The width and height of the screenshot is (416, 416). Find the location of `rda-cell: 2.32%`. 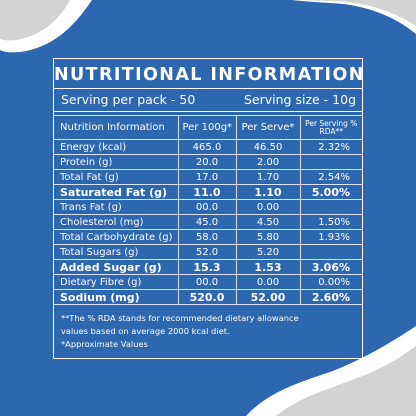

rda-cell: 2.32% is located at coordinates (330, 147).